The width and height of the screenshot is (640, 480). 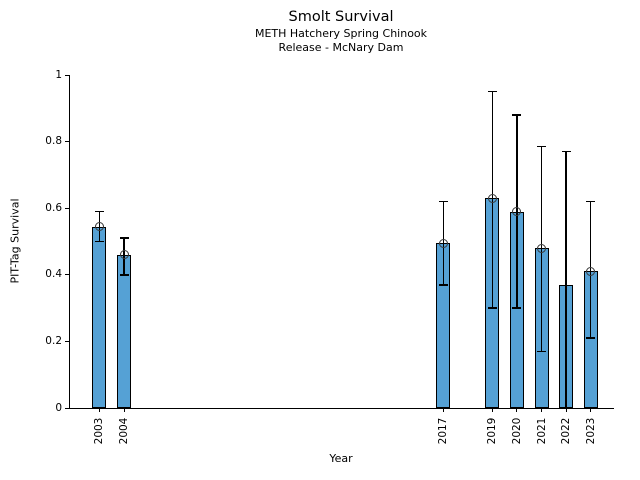 I want to click on chart-title: Smolt Survival, so click(x=341, y=17).